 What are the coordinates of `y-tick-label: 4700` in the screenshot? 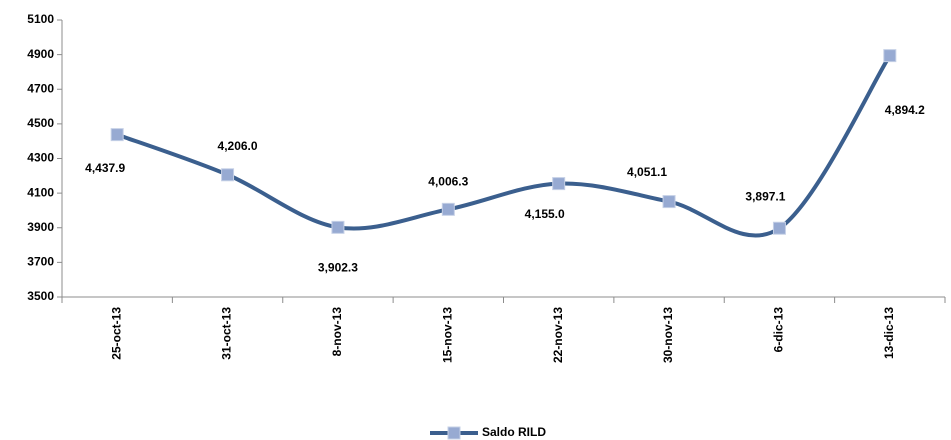 It's located at (40, 88).